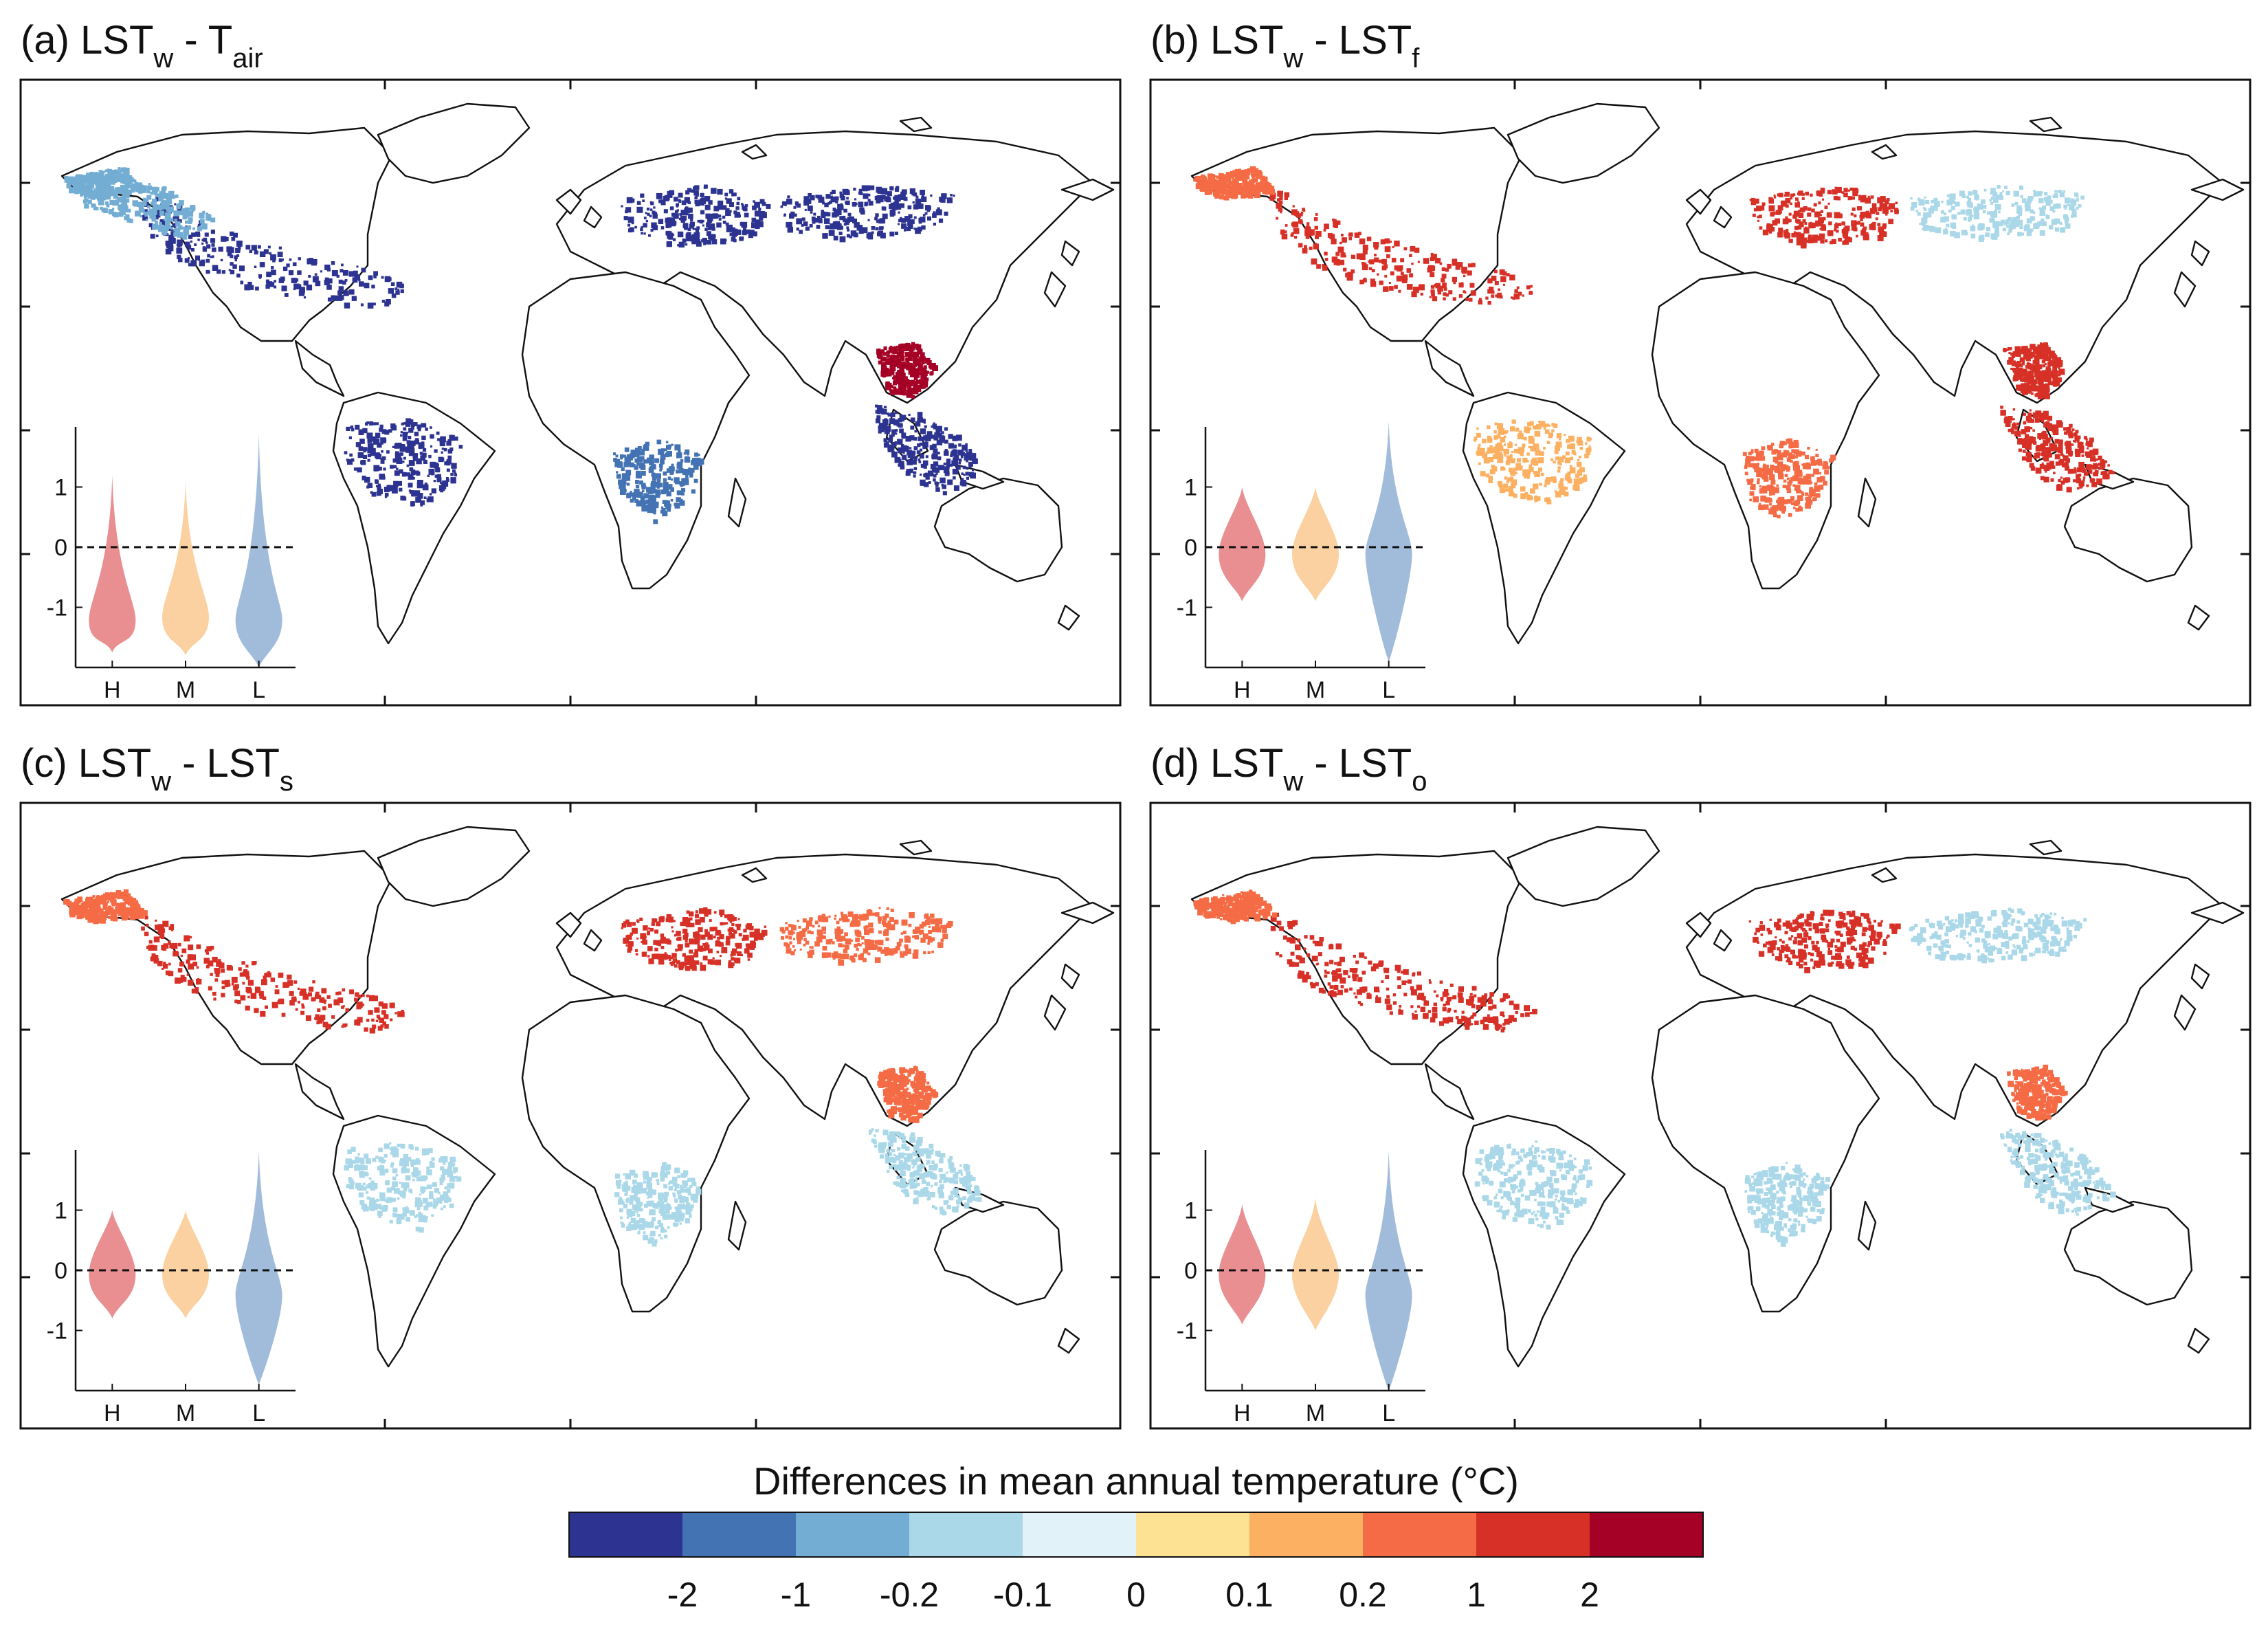 Image resolution: width=2268 pixels, height=1625 pixels. I want to click on panel-label: (a), so click(51, 40).